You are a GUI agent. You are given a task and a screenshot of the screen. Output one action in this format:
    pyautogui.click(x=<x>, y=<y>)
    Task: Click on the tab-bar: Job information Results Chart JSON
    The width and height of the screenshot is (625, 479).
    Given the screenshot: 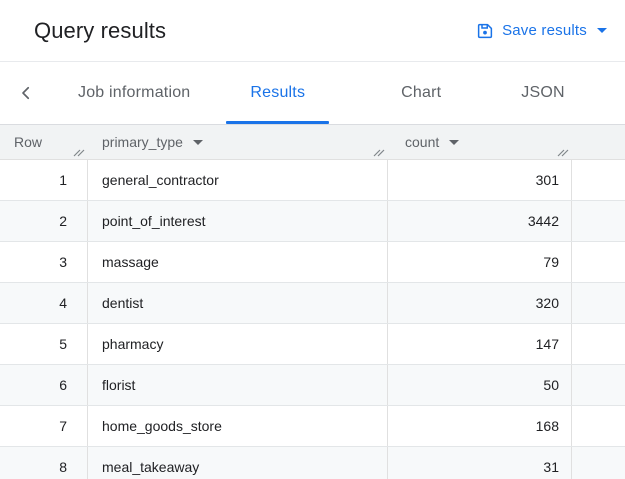 What is the action you would take?
    pyautogui.click(x=312, y=93)
    